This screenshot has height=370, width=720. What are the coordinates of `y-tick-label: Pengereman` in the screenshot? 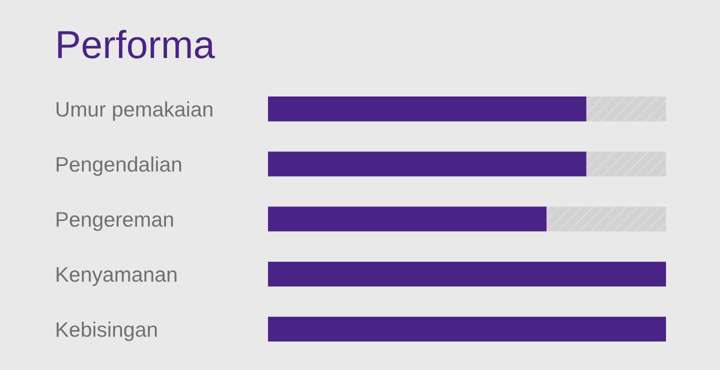 It's located at (114, 221).